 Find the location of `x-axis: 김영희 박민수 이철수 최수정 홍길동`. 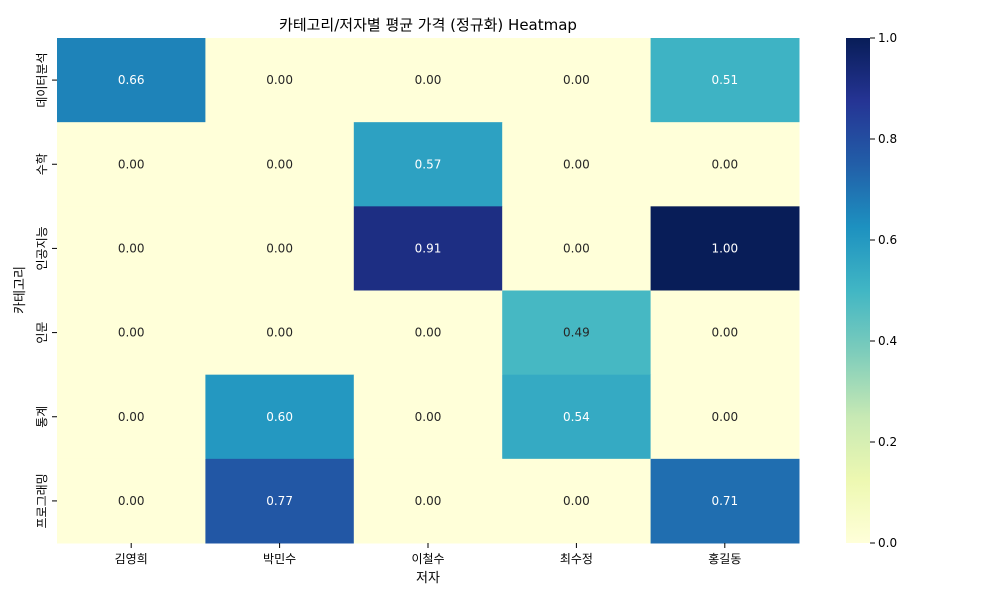

x-axis: 김영희 박민수 이철수 최수정 홍길동 is located at coordinates (428, 554).